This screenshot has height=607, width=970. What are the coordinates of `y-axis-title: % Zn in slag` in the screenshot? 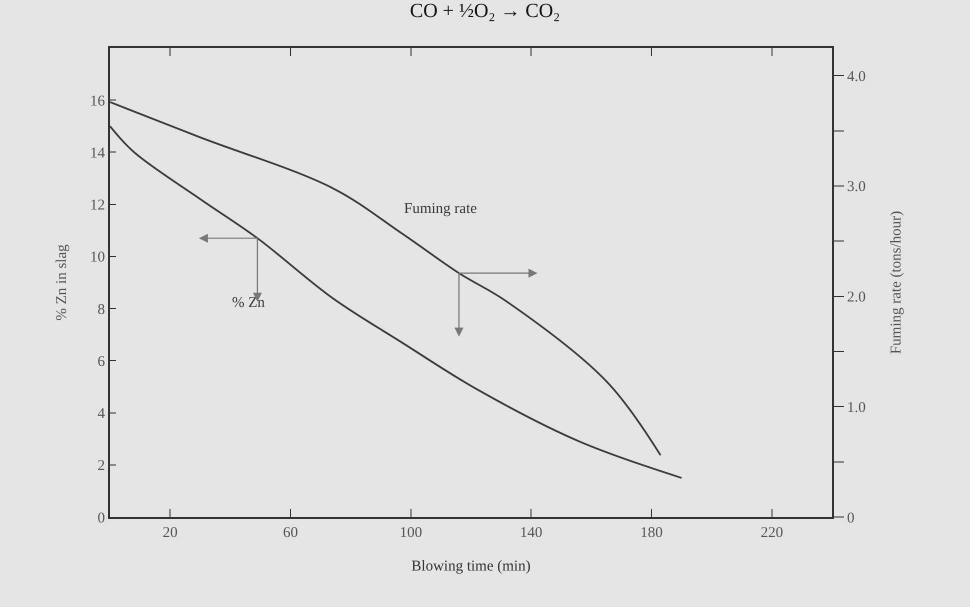 It's located at (62, 282).